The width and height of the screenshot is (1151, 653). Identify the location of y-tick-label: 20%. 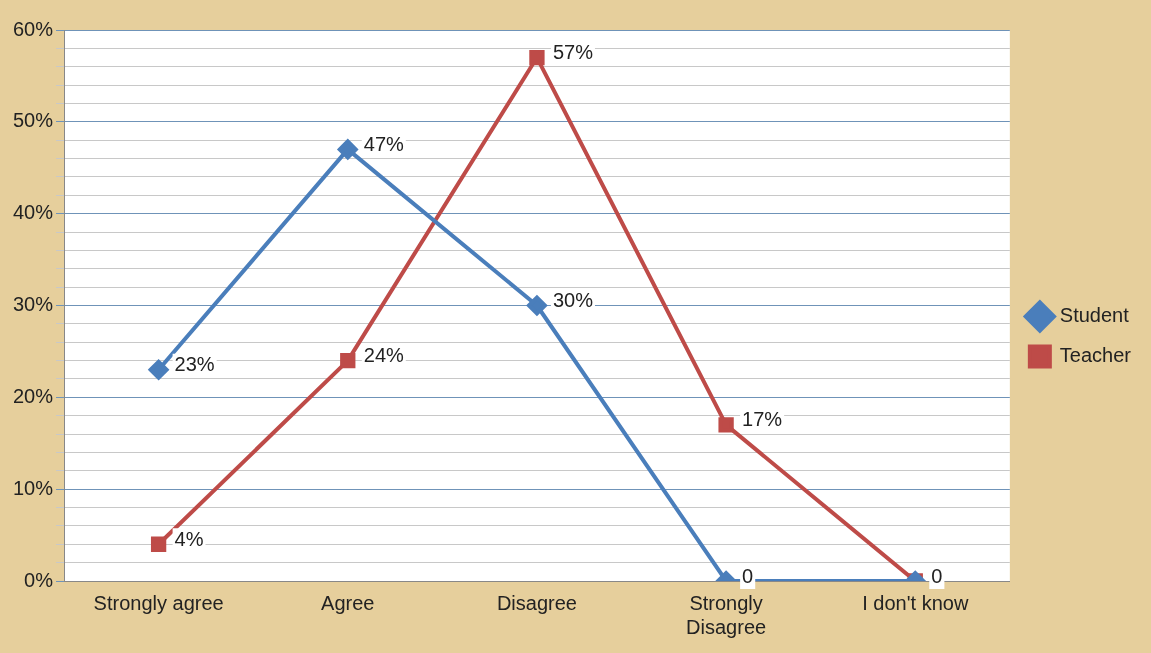
(33, 395).